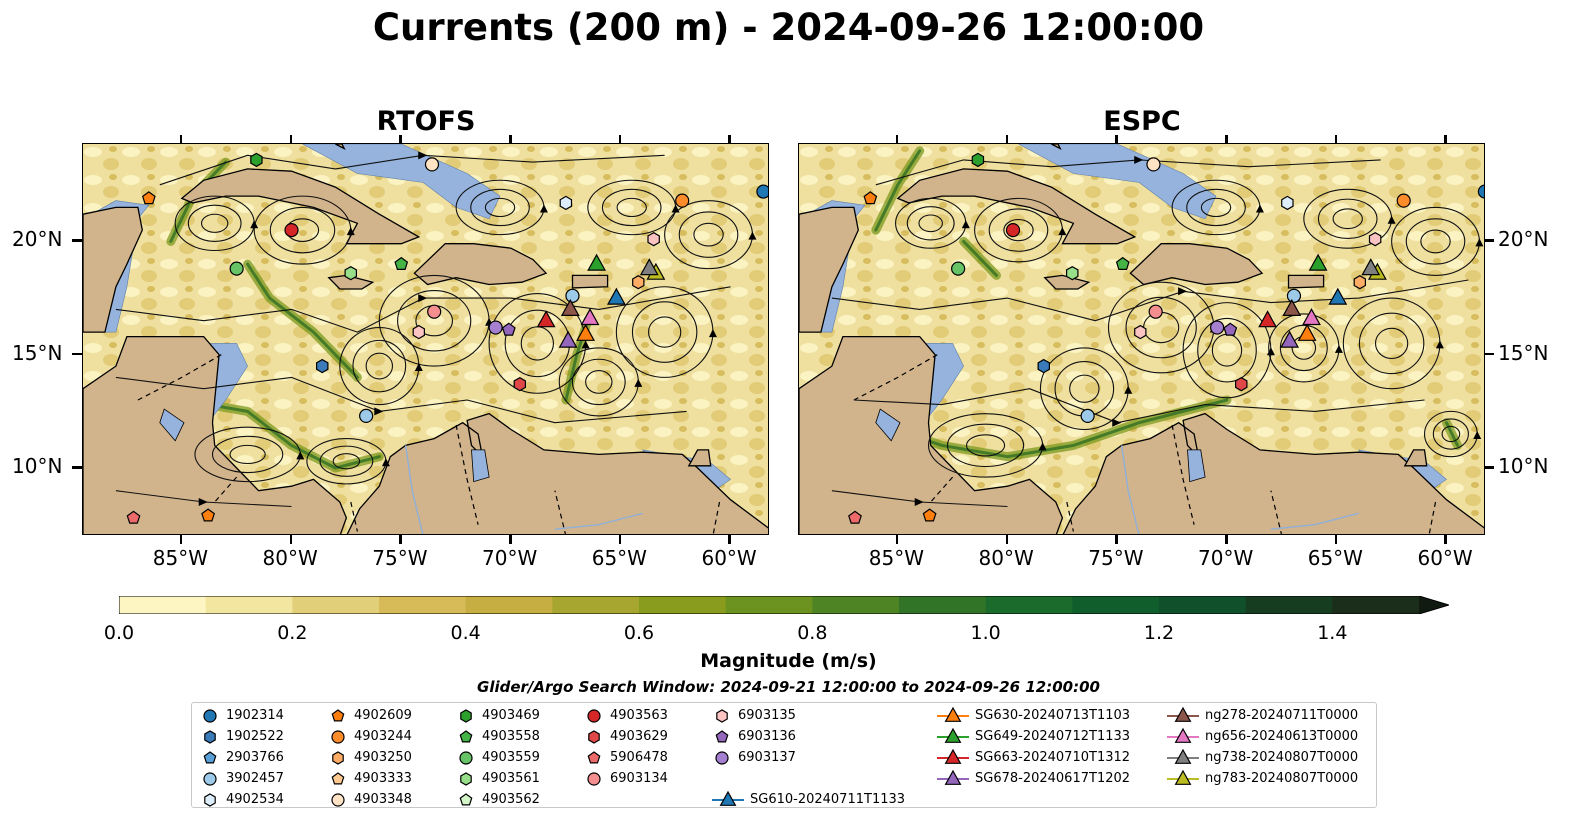 This screenshot has width=1577, height=827. I want to click on legend-item: ng278-20240711T0000, so click(1262, 715).